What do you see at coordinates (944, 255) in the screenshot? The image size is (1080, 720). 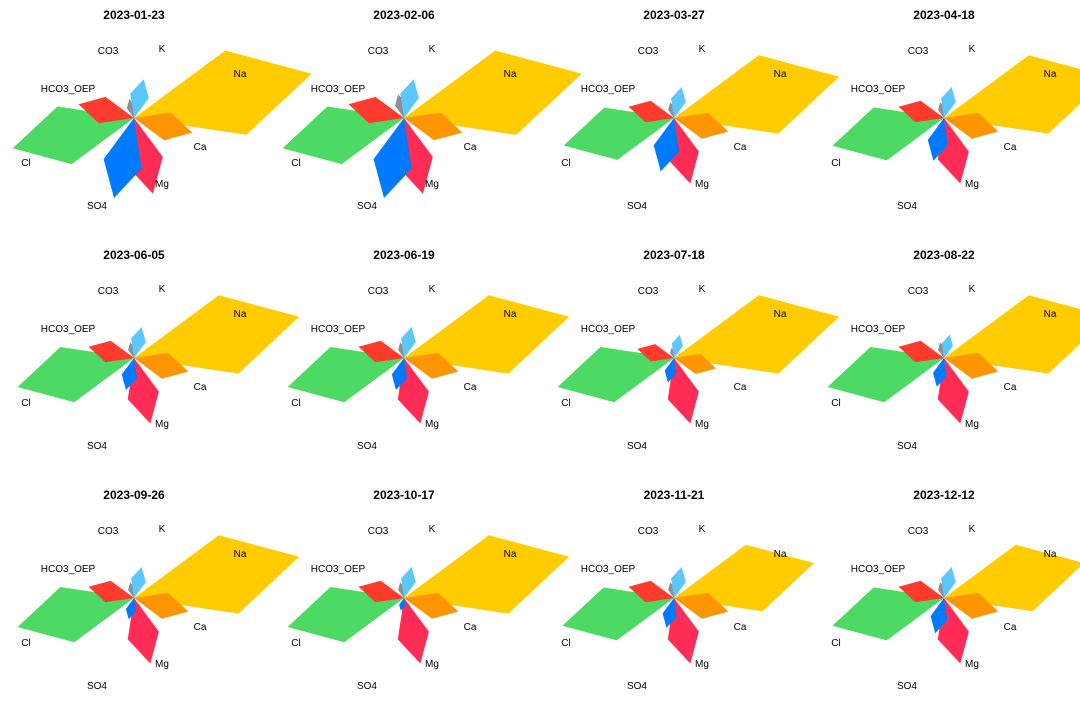 I see `panel-title: 2023-08-22` at bounding box center [944, 255].